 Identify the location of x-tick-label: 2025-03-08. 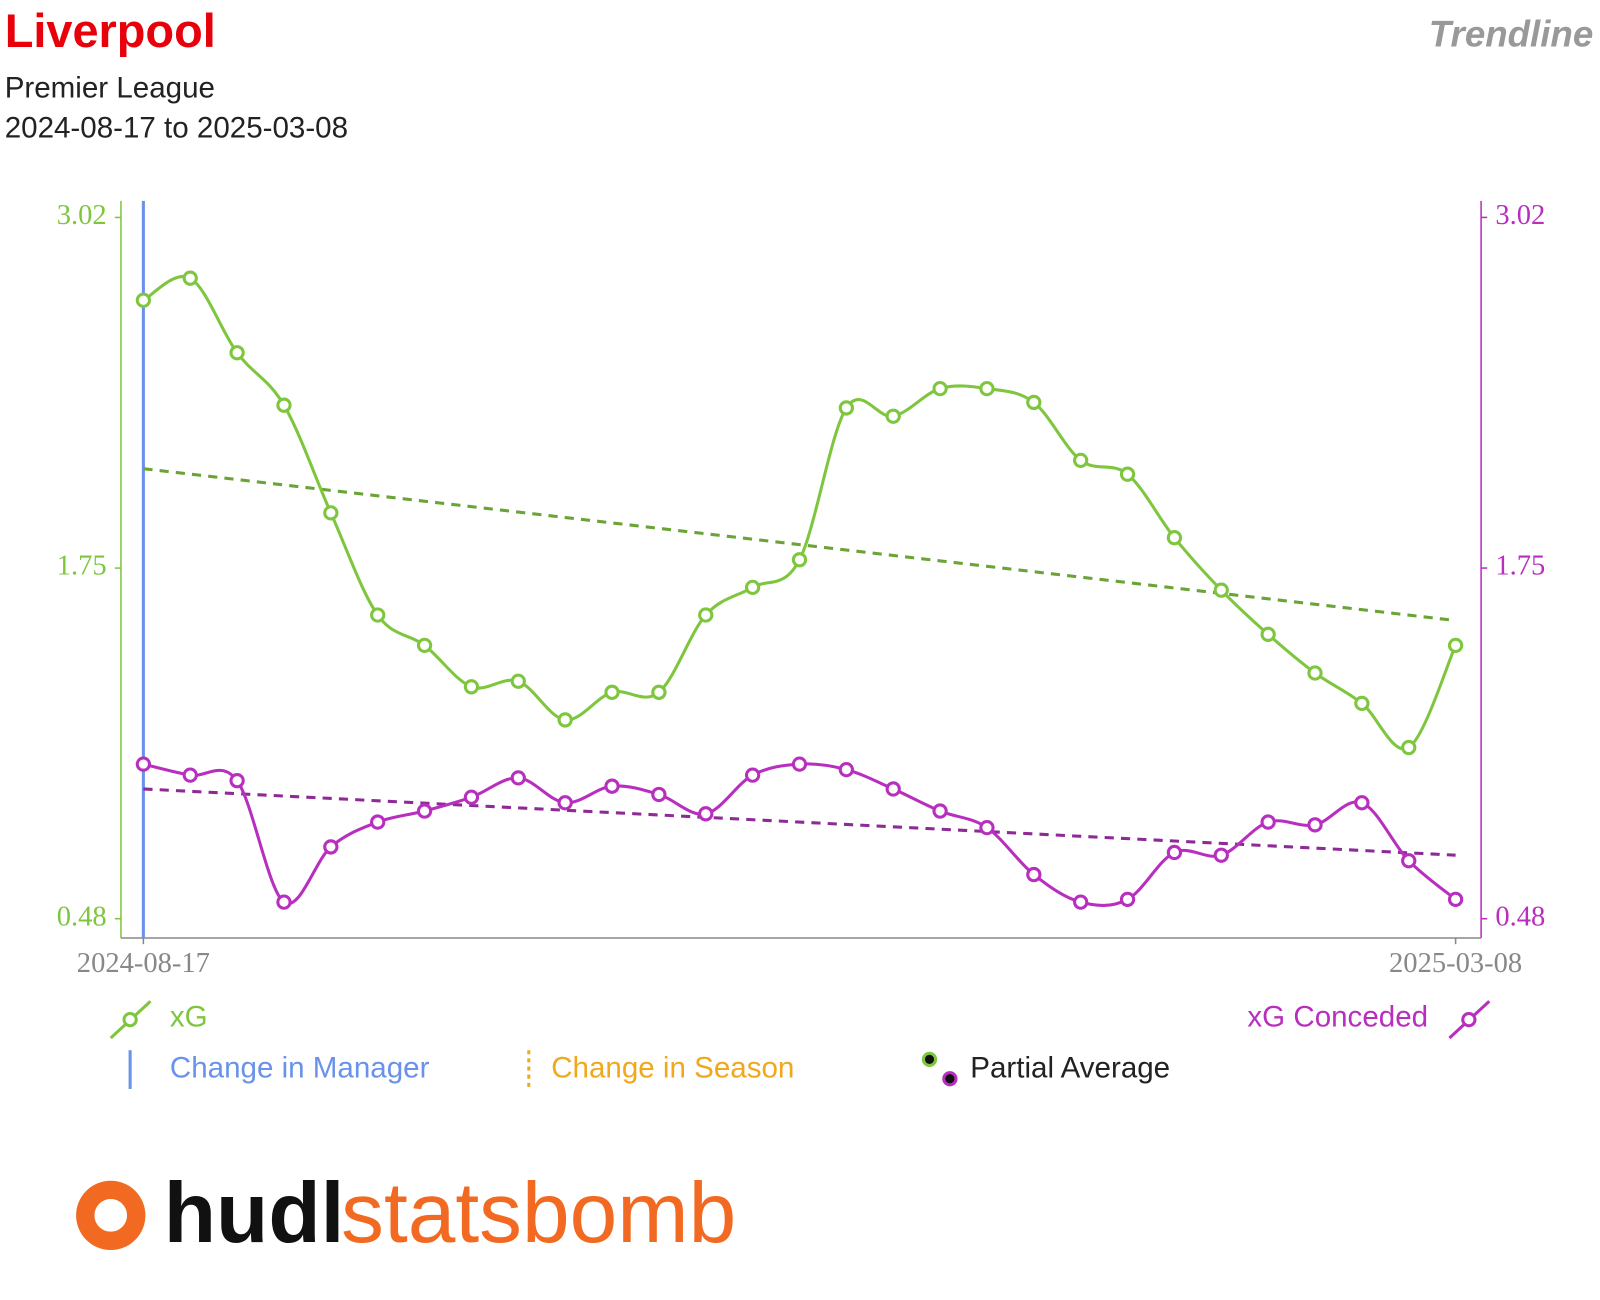
(1455, 963).